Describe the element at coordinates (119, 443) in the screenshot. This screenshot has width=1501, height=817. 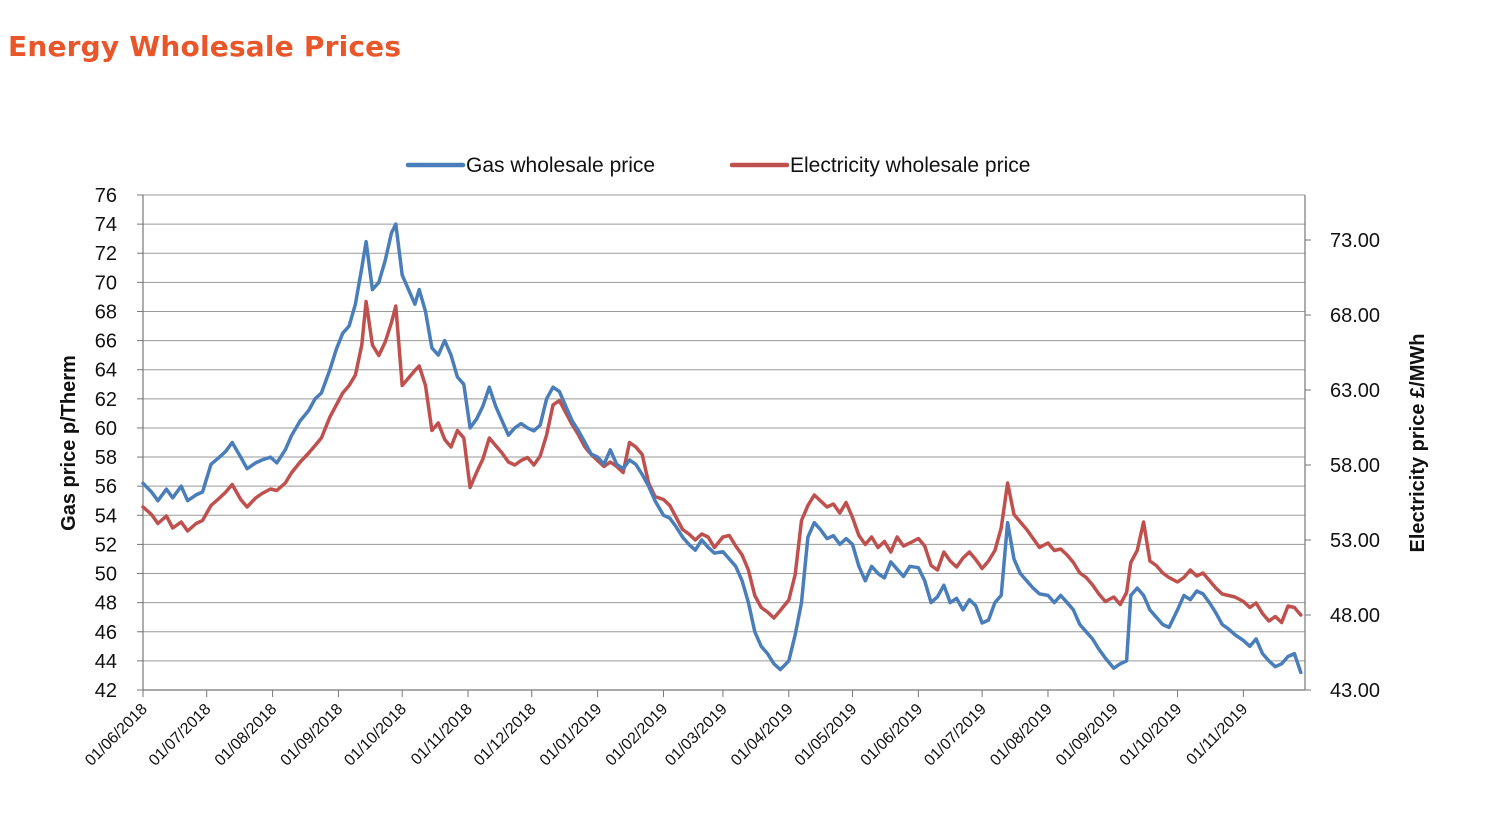
I see `left-axis-ticks: 42 44 46 48 50 52 54 56 58 60 62 64 66 68 70 72 74 76` at that location.